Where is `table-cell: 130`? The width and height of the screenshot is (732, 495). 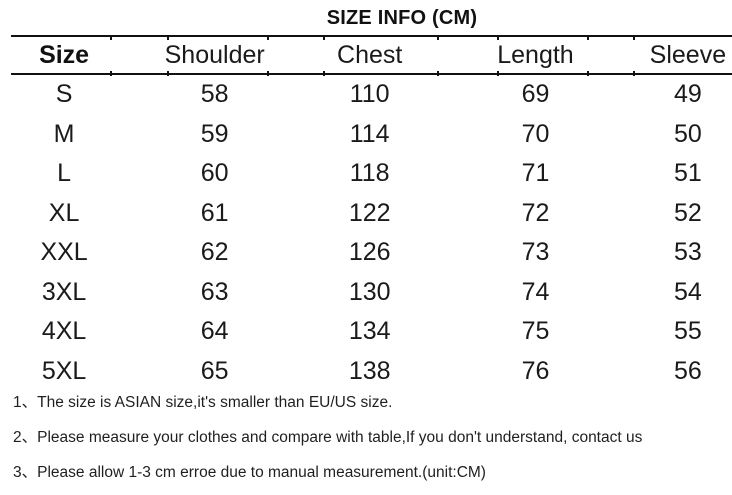 table-cell: 130 is located at coordinates (369, 291).